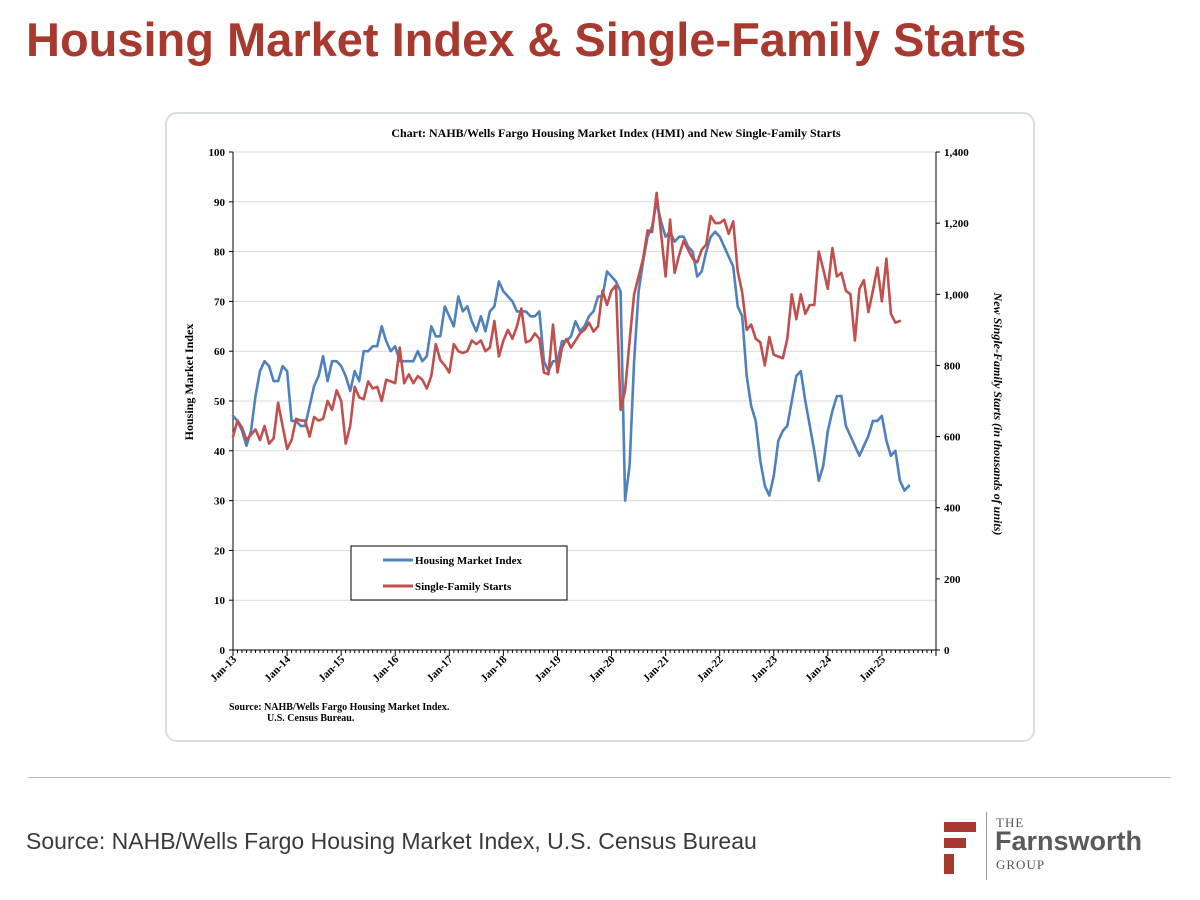 The width and height of the screenshot is (1200, 900). I want to click on left-tick-label: 30, so click(220, 502).